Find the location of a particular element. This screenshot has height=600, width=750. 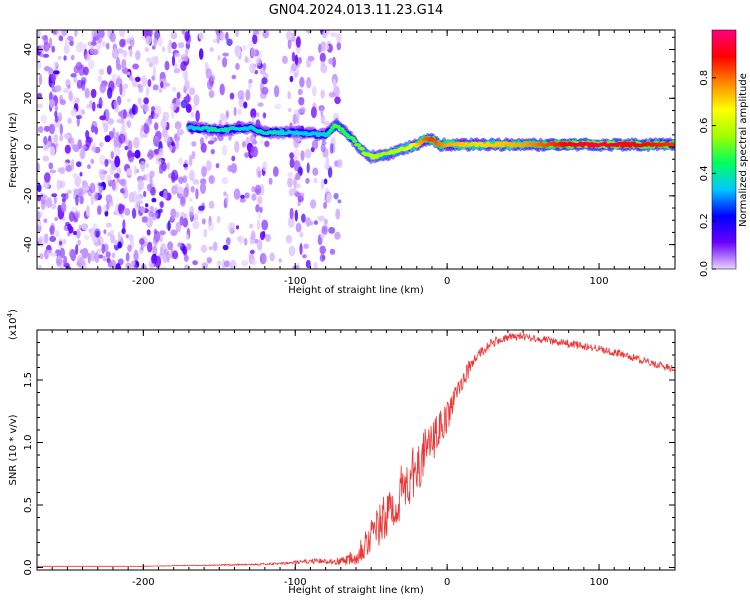

figure-title: GN04.2024.013.11.23.G14 is located at coordinates (356, 10).